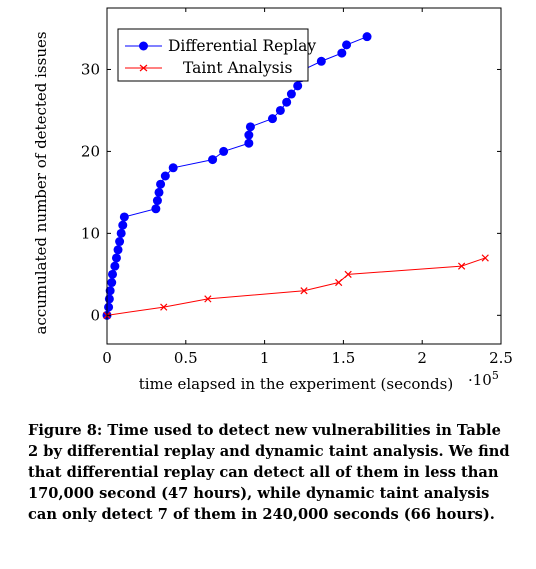 This screenshot has height=569, width=536. Describe the element at coordinates (238, 68) in the screenshot. I see `legend-label-taint-analysis: Taint Analysis` at that location.